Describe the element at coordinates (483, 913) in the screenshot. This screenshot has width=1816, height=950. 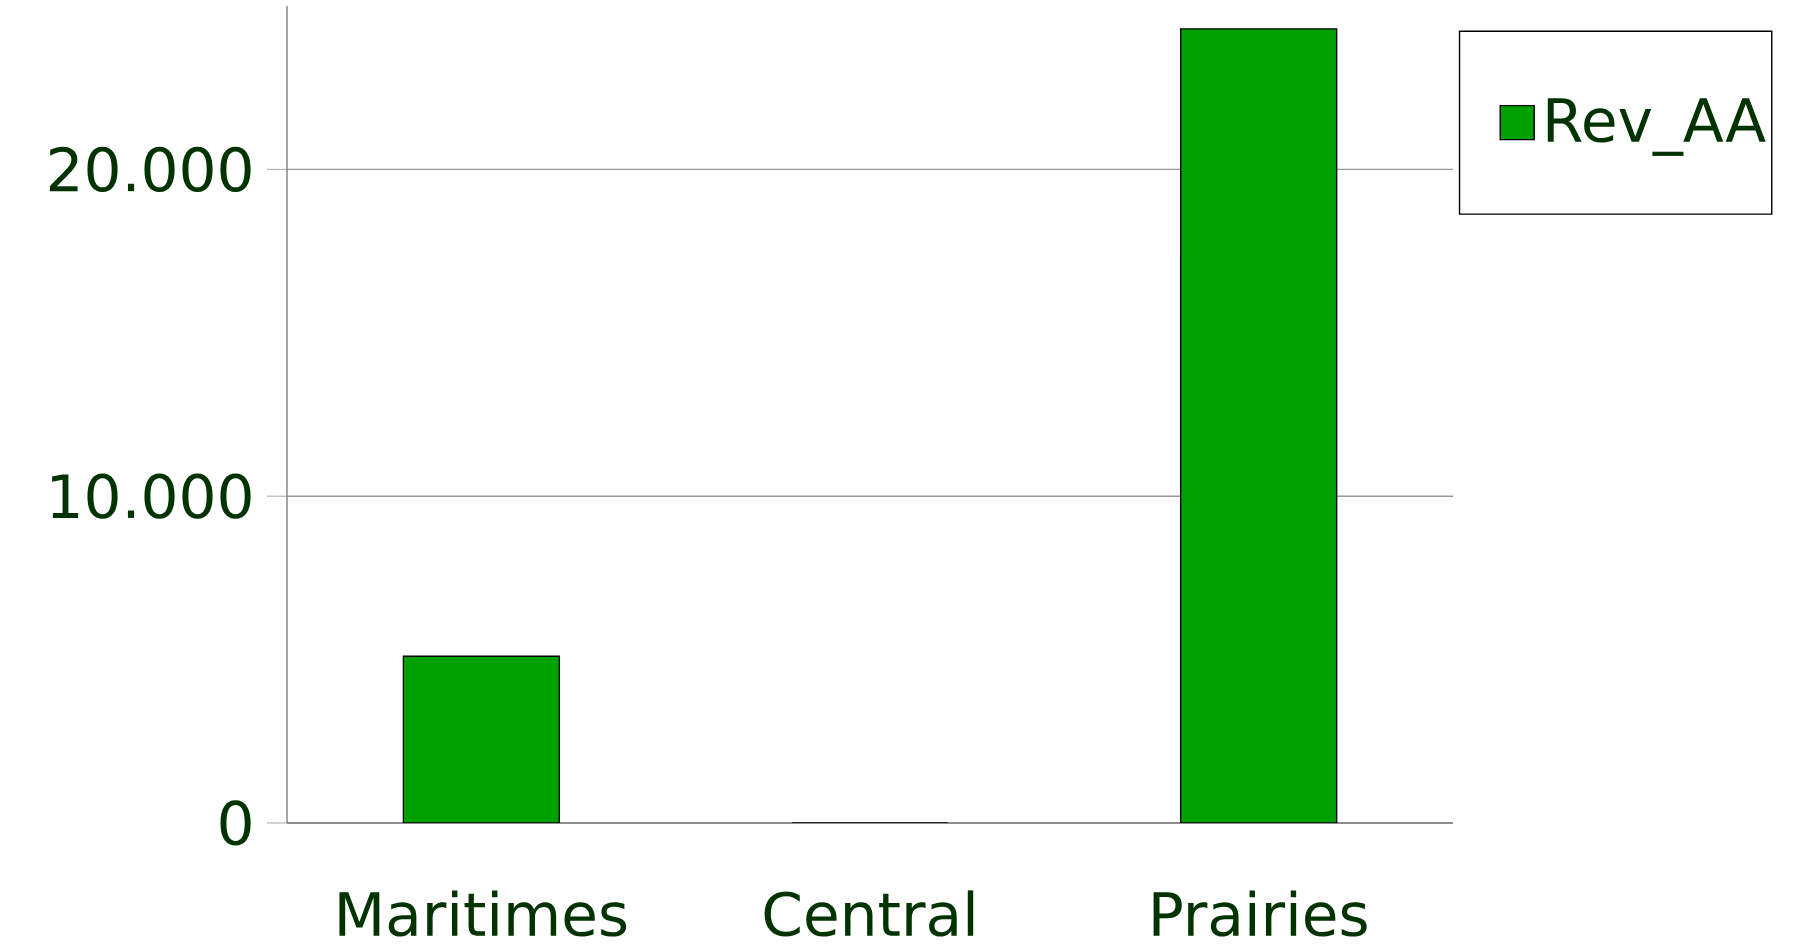
I see `x-tick-label: Maritimes` at that location.